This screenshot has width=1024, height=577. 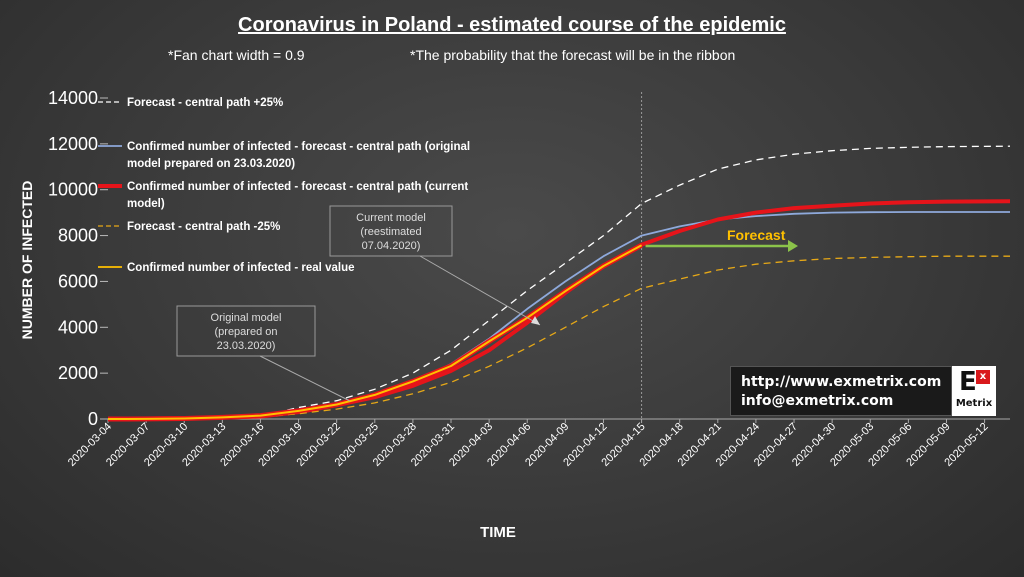 What do you see at coordinates (793, 246) in the screenshot?
I see `forecast-arrow-head` at bounding box center [793, 246].